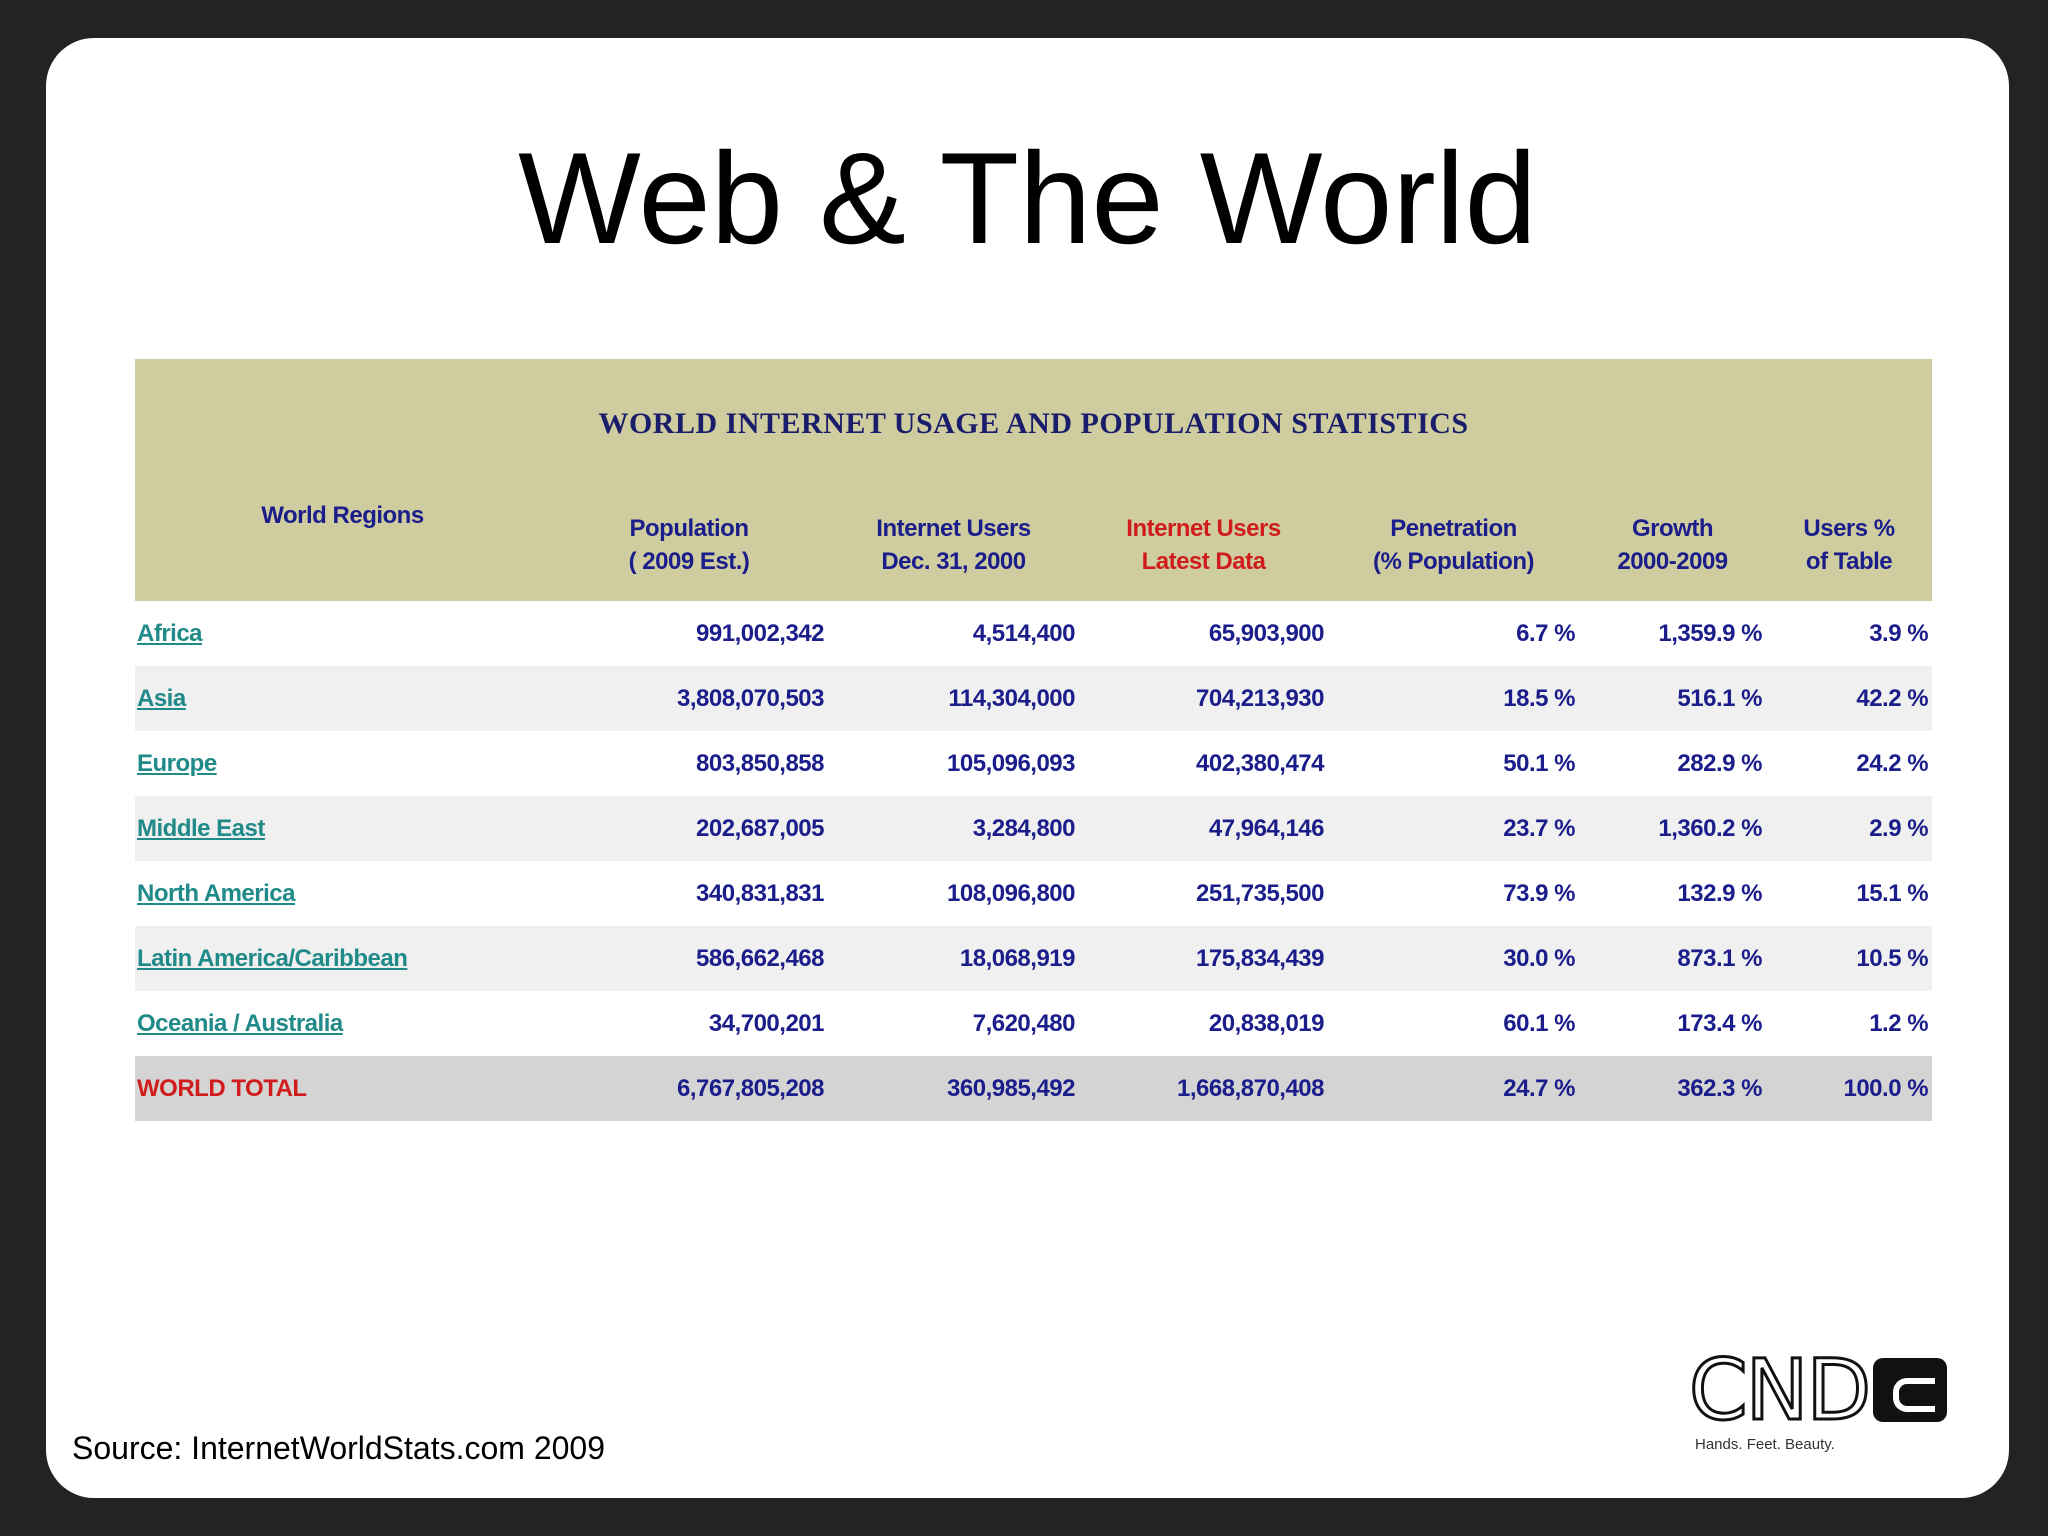  Describe the element at coordinates (689, 1088) in the screenshot. I see `total-population-cell: 6,767,805,208` at that location.